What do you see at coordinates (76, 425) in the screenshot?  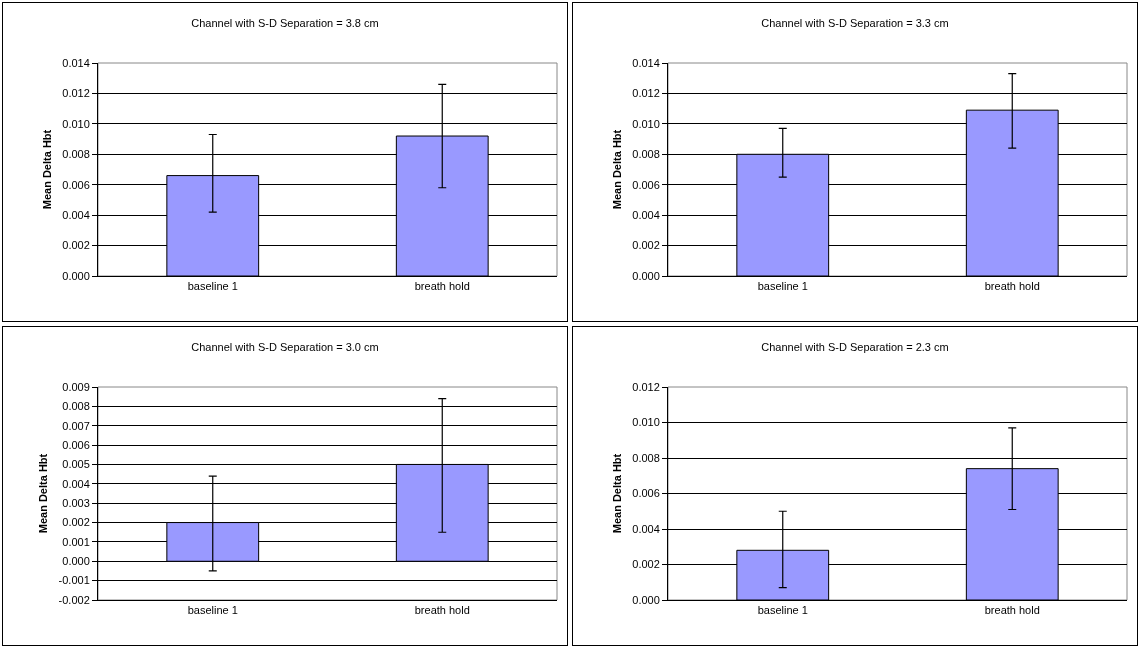 I see `y-tick-label: 0.007` at bounding box center [76, 425].